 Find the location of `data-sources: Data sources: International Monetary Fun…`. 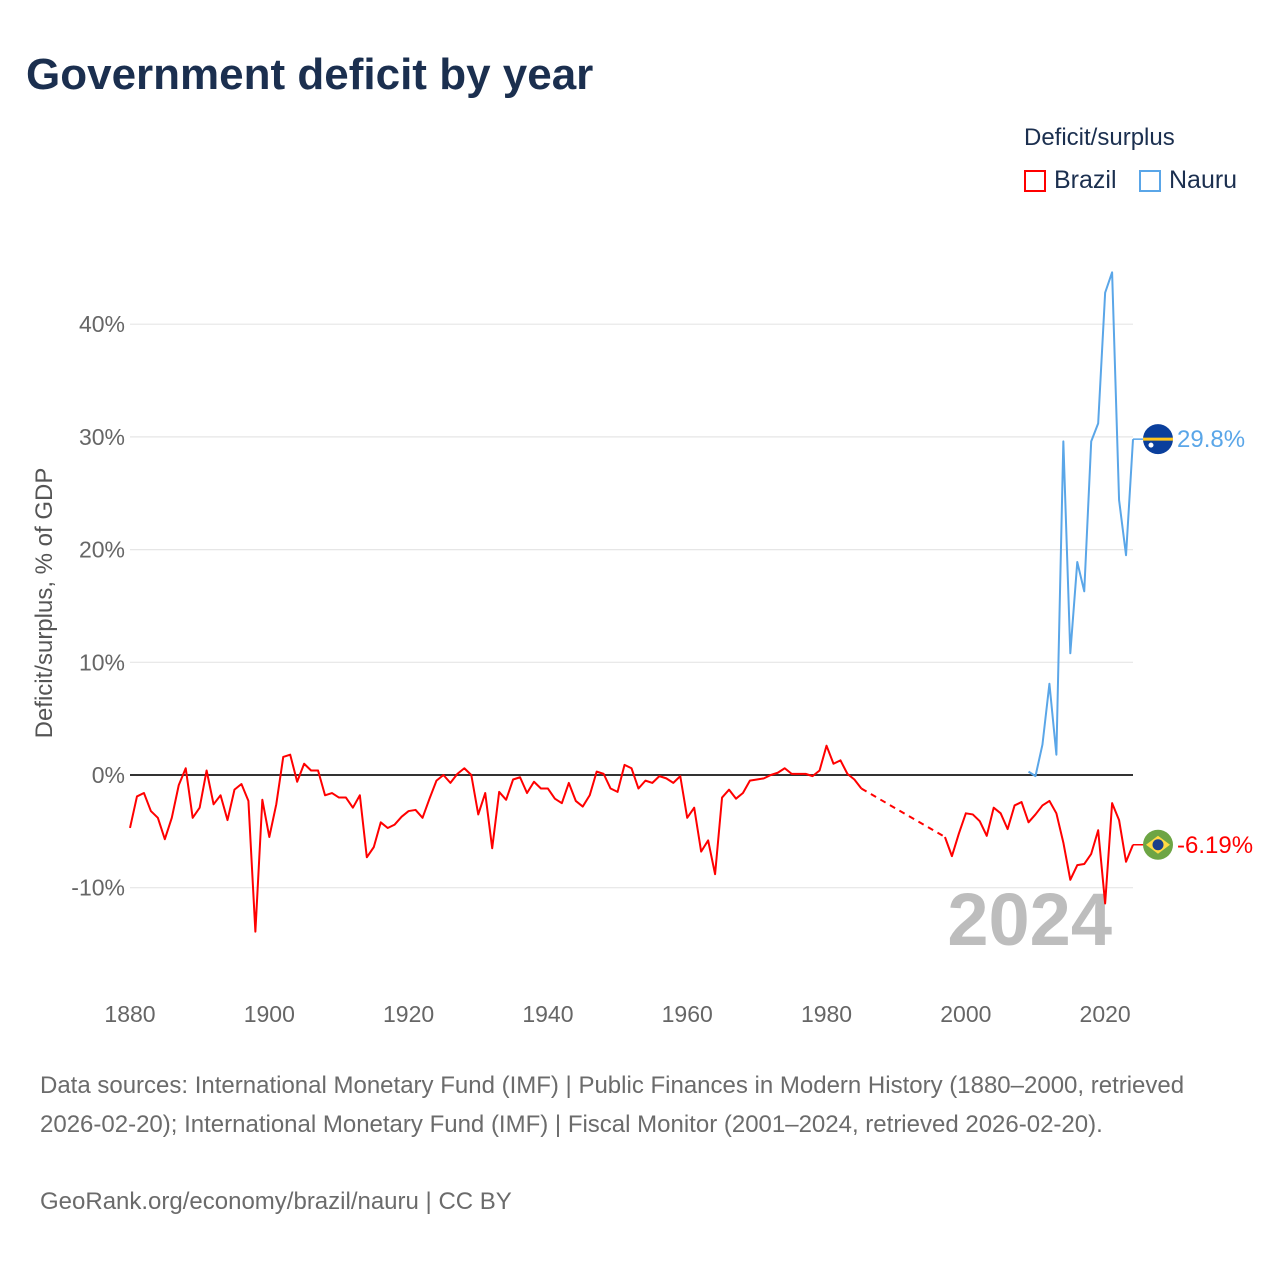

data-sources: Data sources: International Monetary Fun… is located at coordinates (612, 1105).